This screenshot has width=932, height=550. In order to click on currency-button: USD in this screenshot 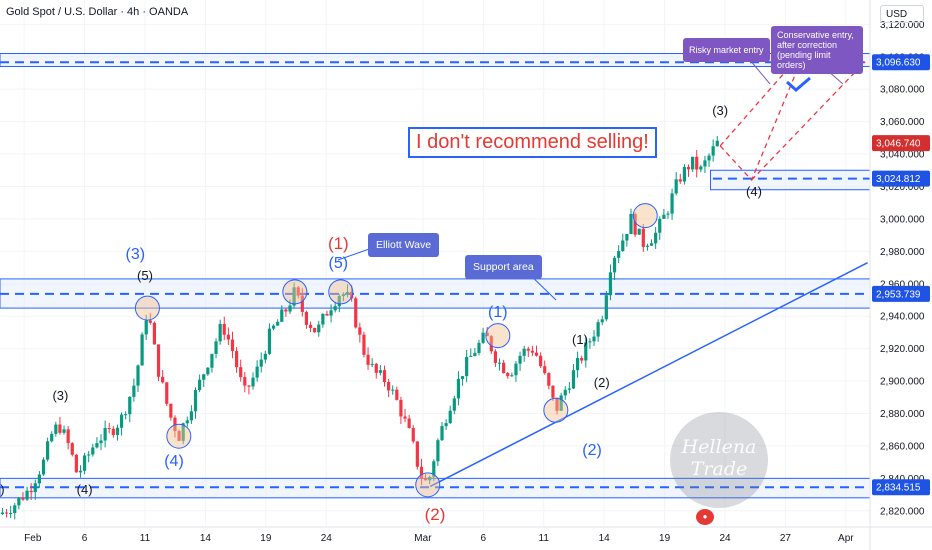, I will do `click(902, 14)`.